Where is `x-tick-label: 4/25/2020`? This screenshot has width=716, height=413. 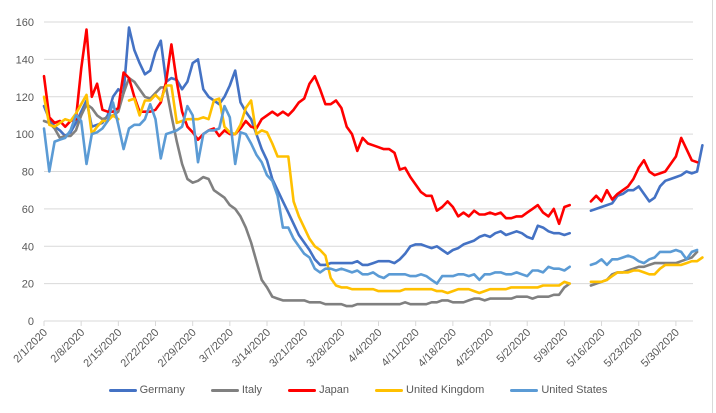
x-tick-label: 4/25/2020 is located at coordinates (474, 348).